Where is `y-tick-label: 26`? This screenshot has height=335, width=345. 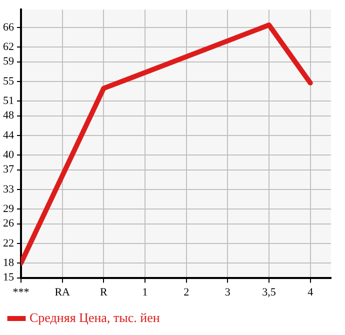 y-tick-label: 26 is located at coordinates (8, 224).